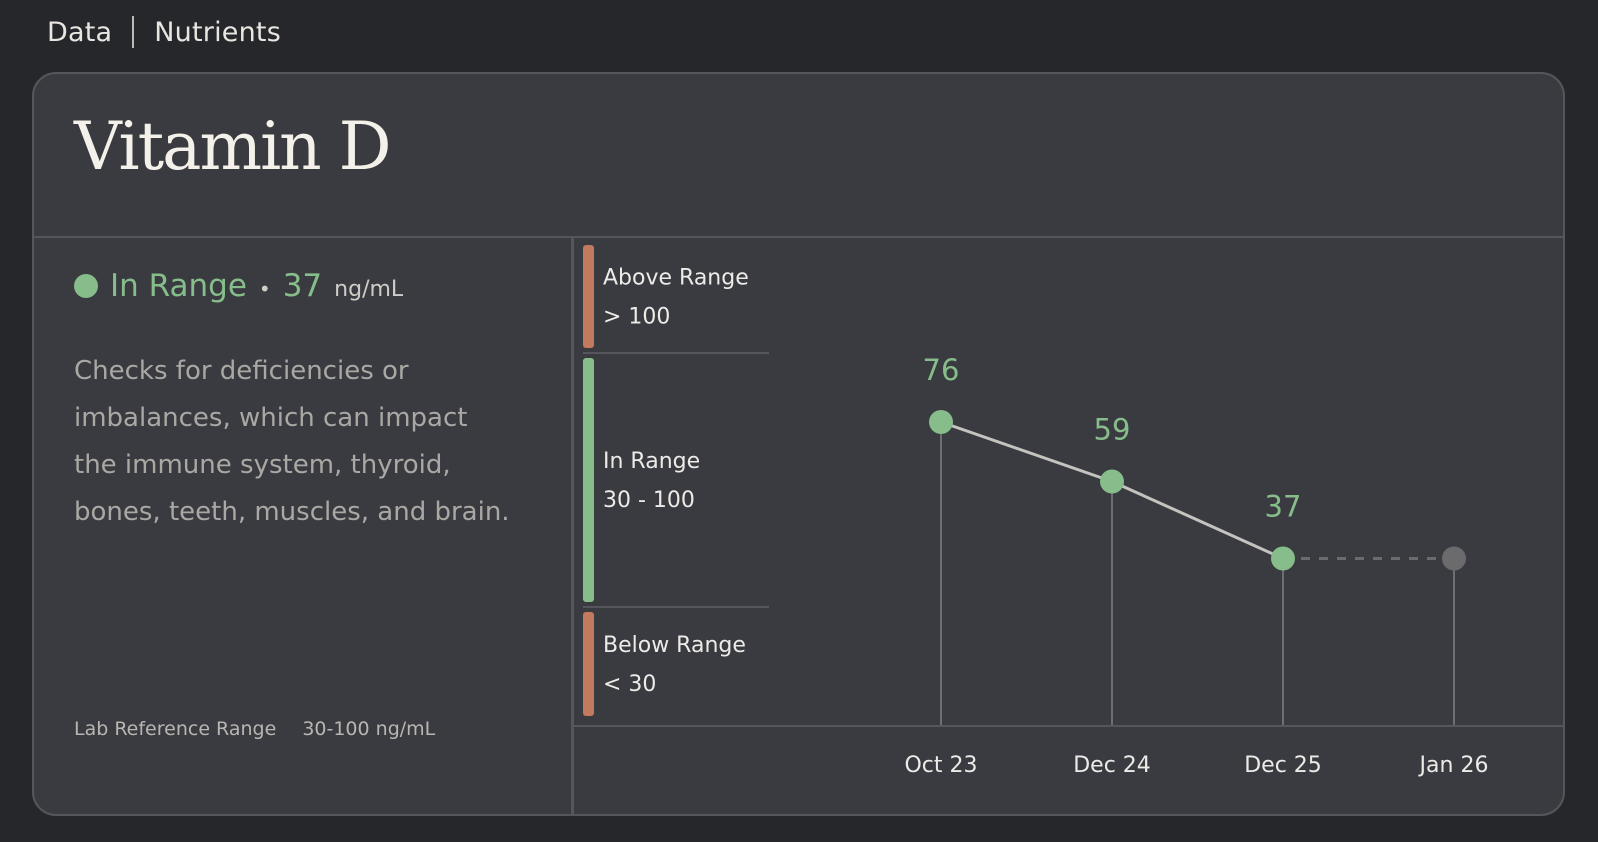 The height and width of the screenshot is (842, 1598). I want to click on breadcrumb: Data Nutrients, so click(164, 32).